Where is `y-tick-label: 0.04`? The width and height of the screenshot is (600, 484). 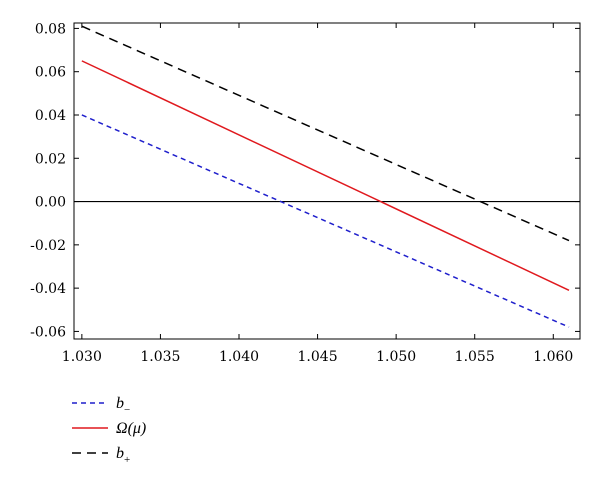 y-tick-label: 0.04 is located at coordinates (50, 116).